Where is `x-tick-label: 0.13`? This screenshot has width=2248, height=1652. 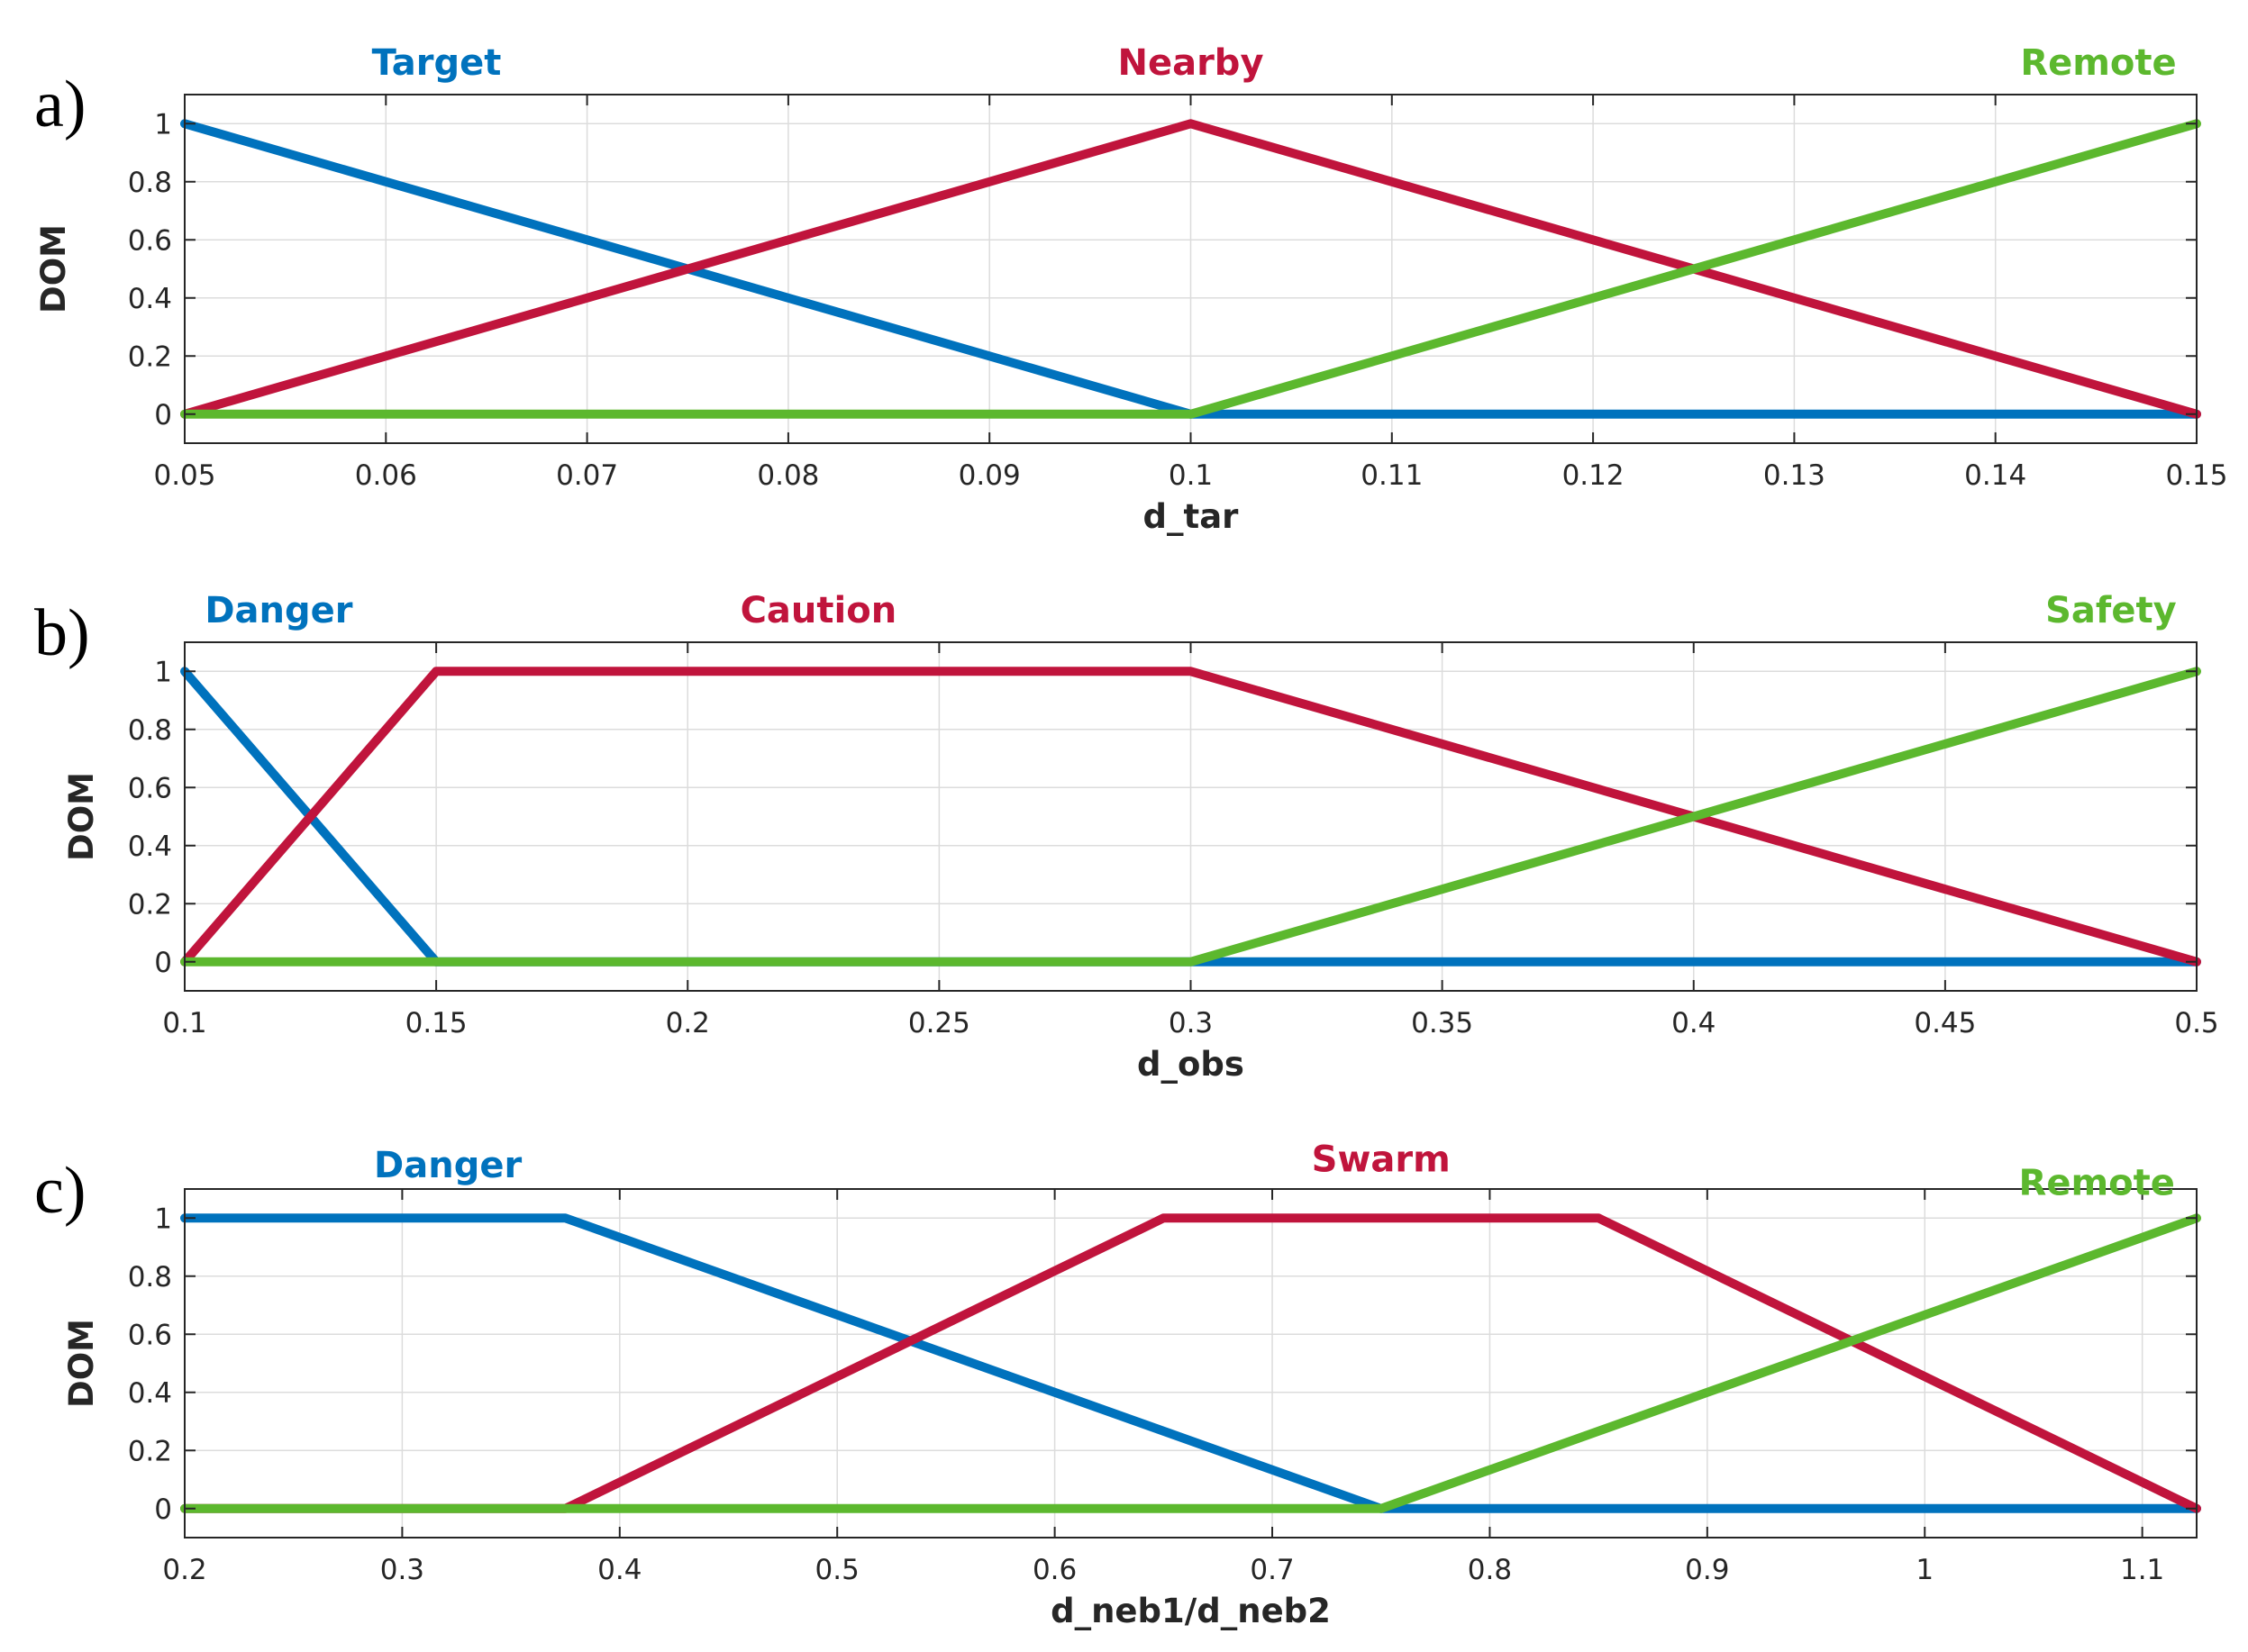 x-tick-label: 0.13 is located at coordinates (1794, 475).